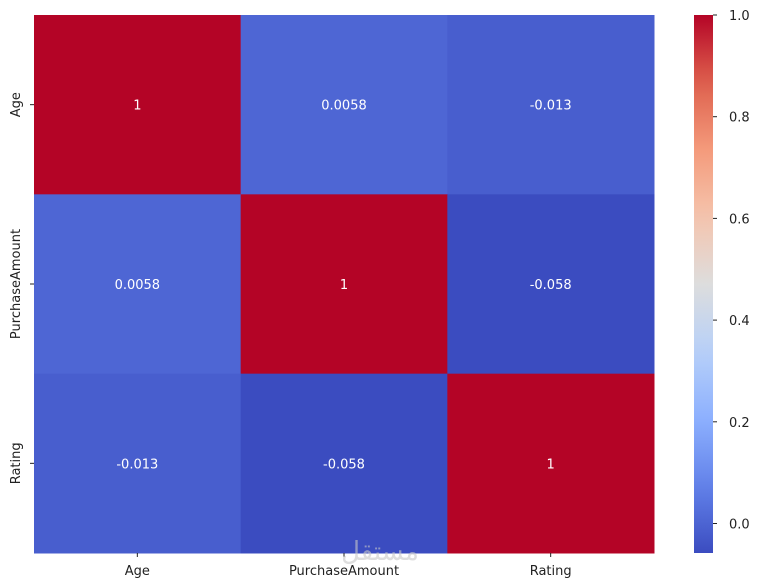 This screenshot has width=761, height=588. What do you see at coordinates (739, 219) in the screenshot?
I see `colorbar-tick-label: 0.6` at bounding box center [739, 219].